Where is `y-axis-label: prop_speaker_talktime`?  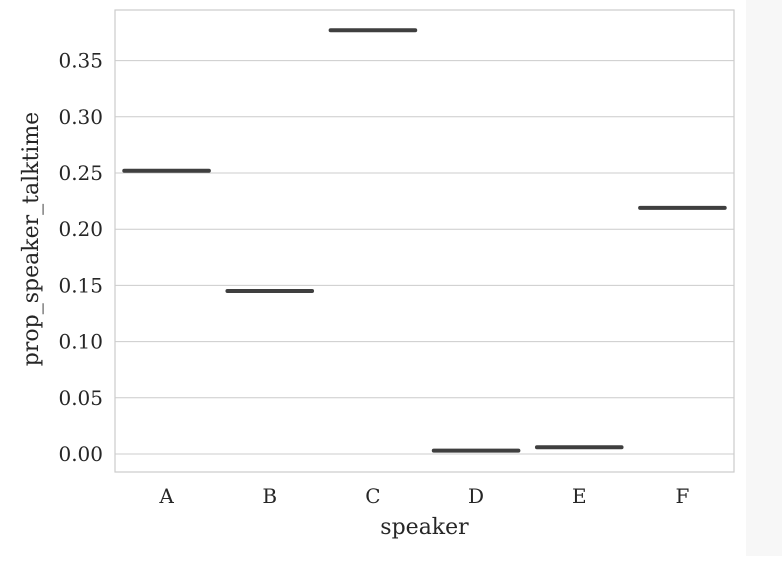
y-axis-label: prop_speaker_talktime is located at coordinates (31, 239).